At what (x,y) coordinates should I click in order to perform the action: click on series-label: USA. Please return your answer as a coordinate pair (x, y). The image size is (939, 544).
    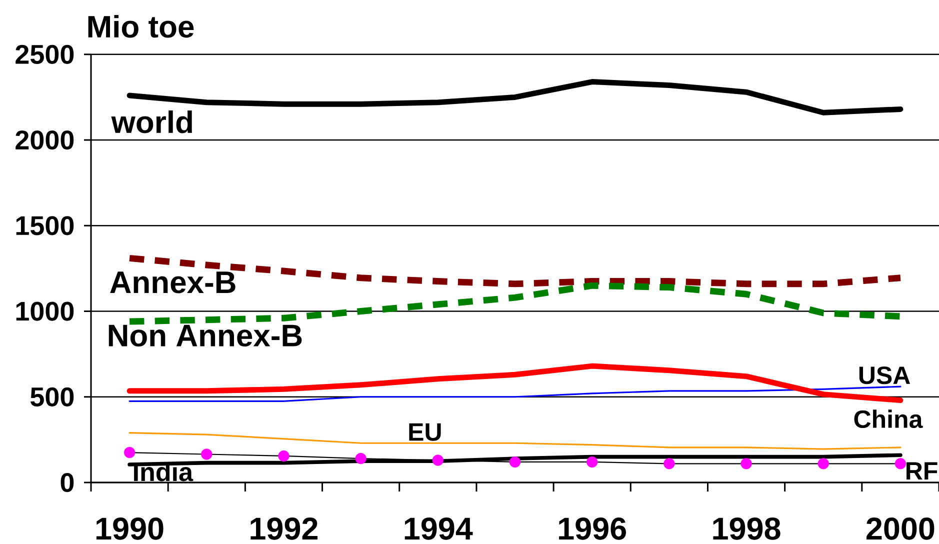
    Looking at the image, I should click on (884, 375).